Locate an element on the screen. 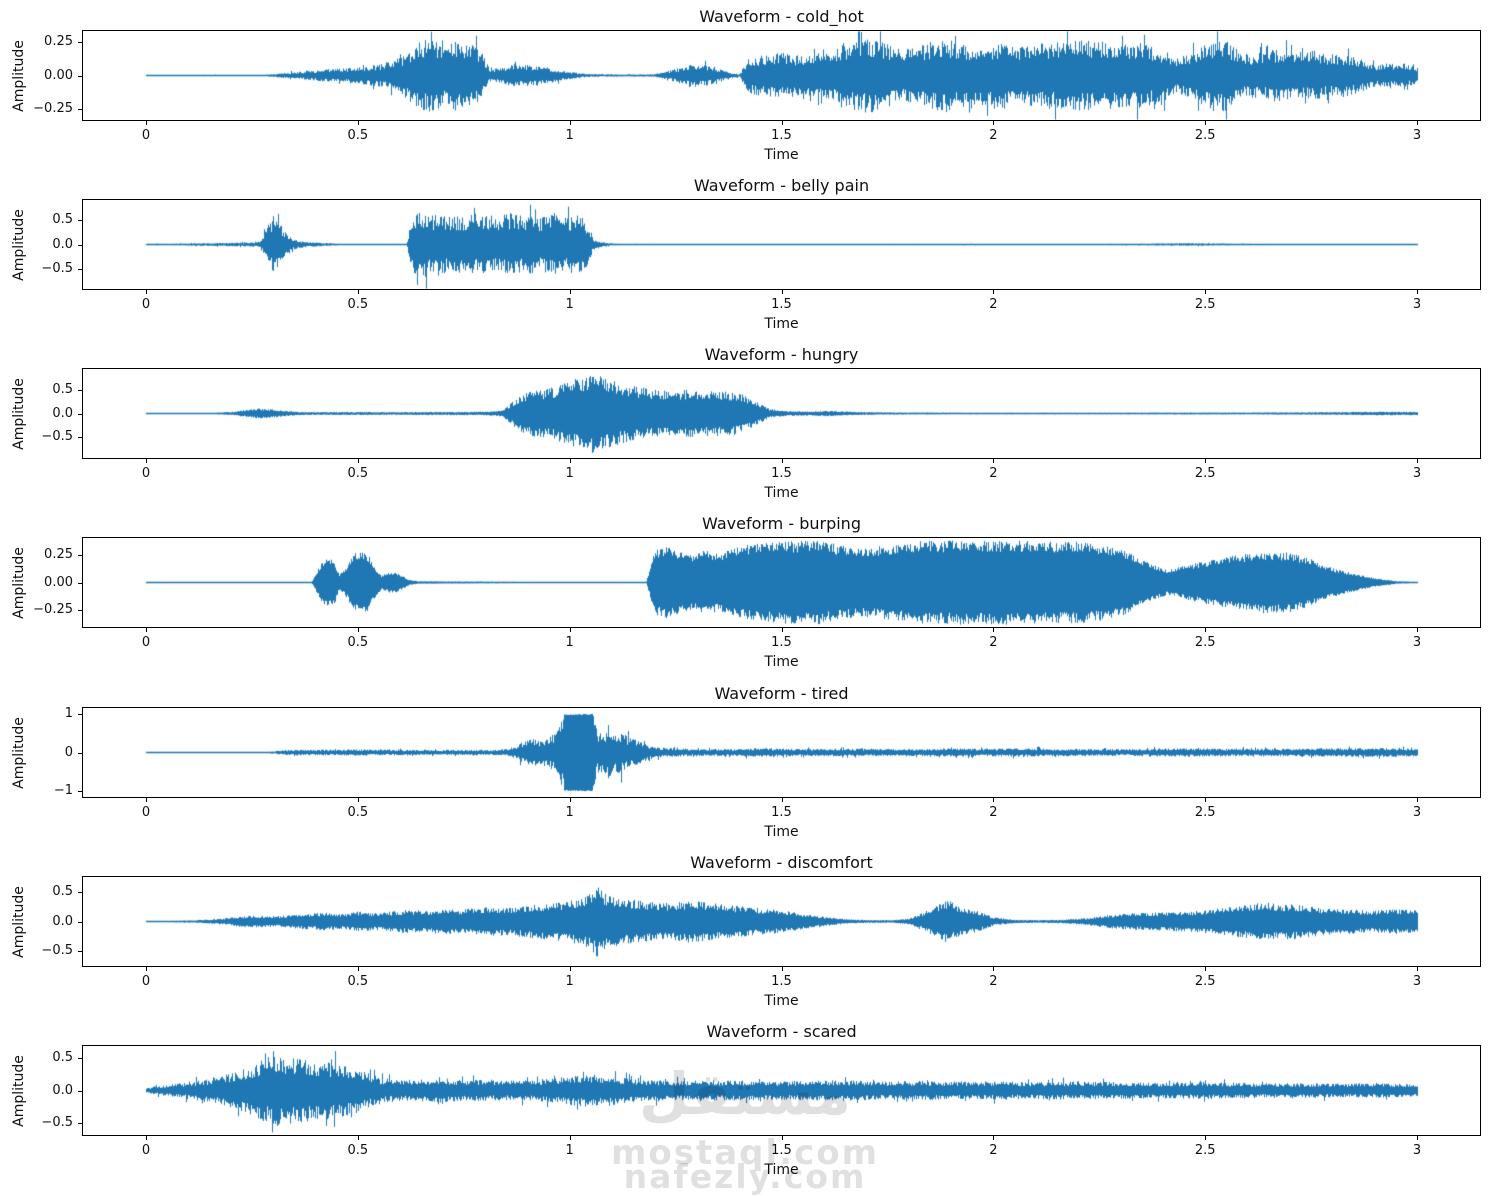  subplot-title: Waveform - hungry is located at coordinates (781, 354).